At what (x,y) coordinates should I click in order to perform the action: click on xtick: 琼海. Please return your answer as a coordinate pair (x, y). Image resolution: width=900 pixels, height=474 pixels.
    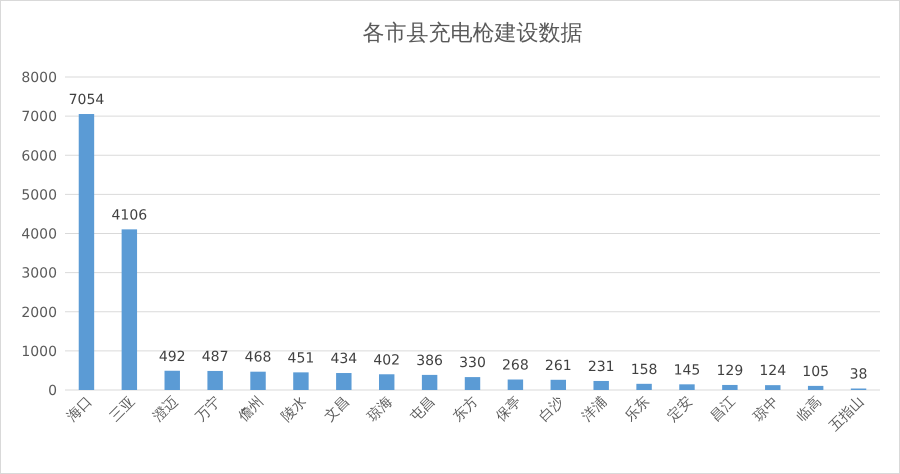
    Looking at the image, I should click on (380, 409).